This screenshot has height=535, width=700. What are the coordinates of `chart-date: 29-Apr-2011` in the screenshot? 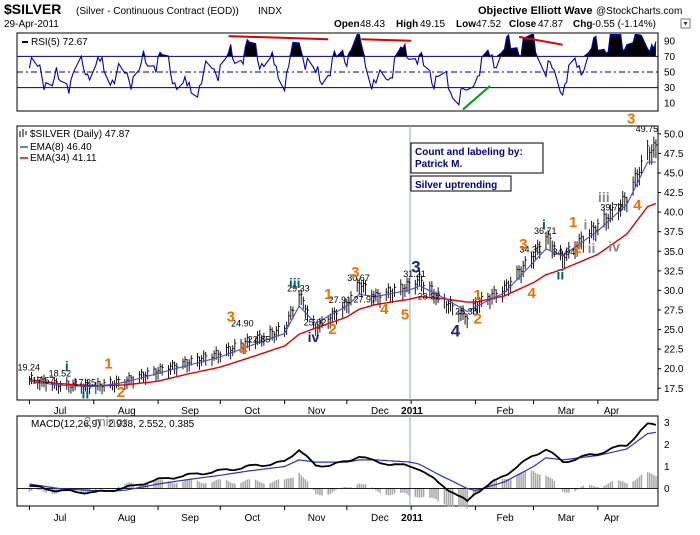 It's located at (31, 24).